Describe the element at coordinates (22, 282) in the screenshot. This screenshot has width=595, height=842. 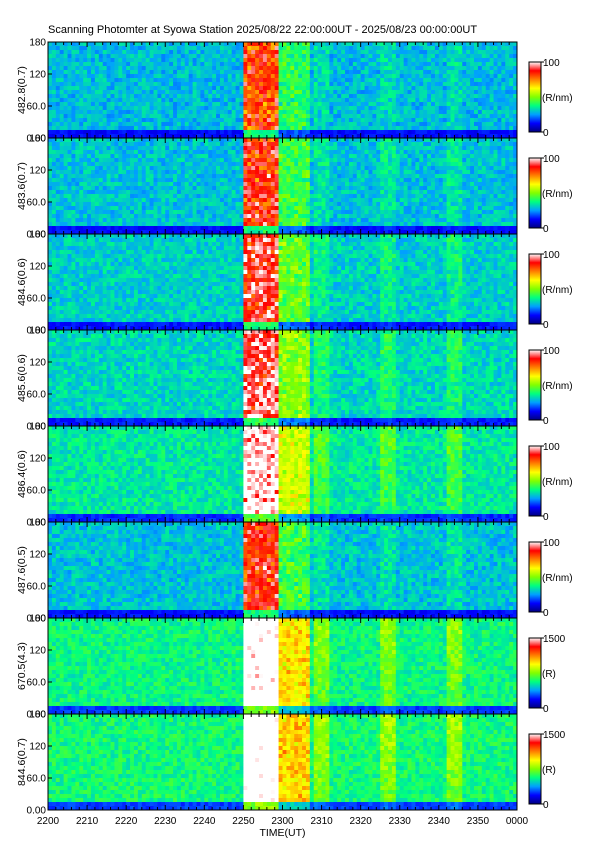
I see `panel-ylabel: 484.6(0.6)` at that location.